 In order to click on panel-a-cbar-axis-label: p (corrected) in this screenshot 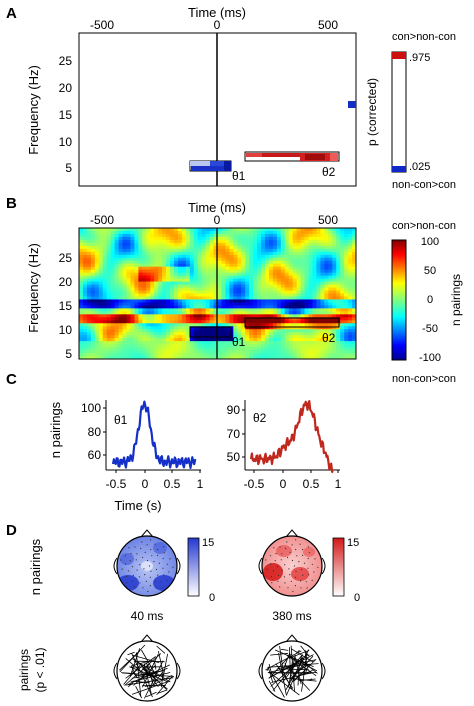, I will do `click(372, 112)`.